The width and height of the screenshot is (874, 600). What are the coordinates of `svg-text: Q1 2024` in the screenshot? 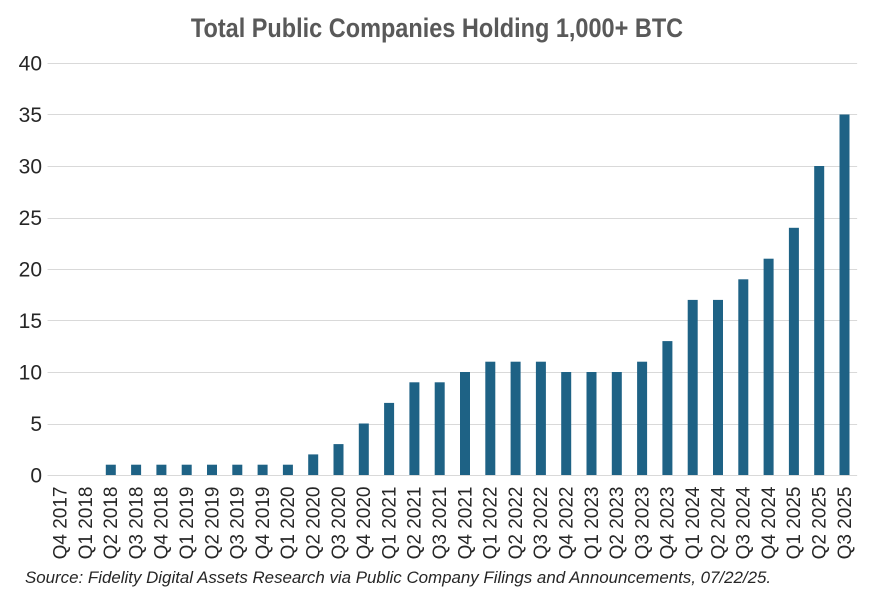 It's located at (693, 522).